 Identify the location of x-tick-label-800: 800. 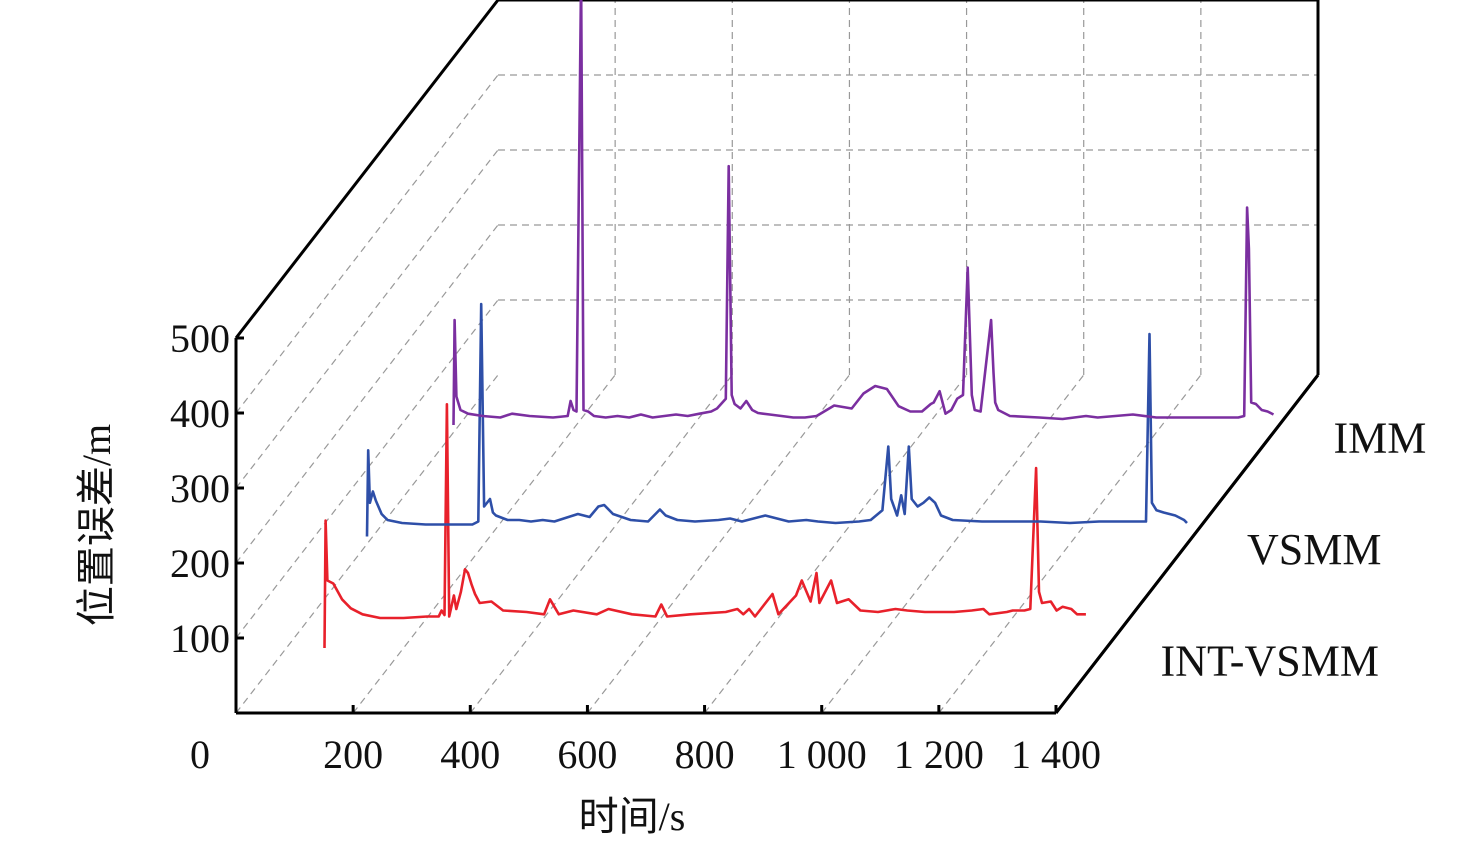
(705, 754).